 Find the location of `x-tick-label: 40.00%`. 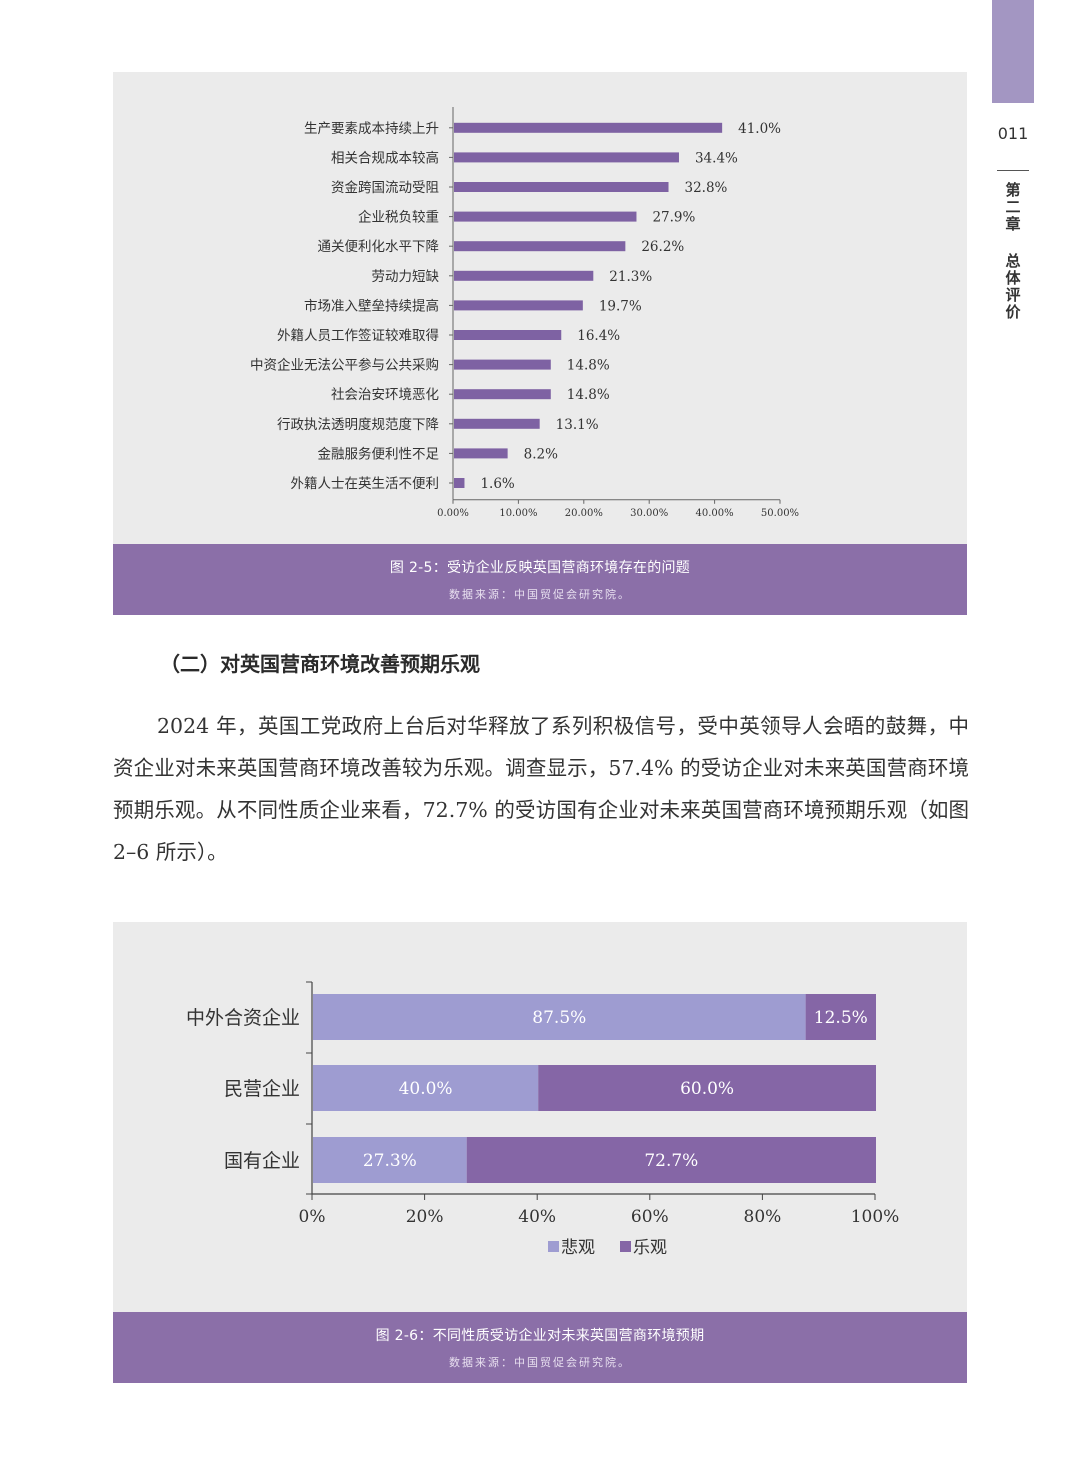

x-tick-label: 40.00% is located at coordinates (715, 513).